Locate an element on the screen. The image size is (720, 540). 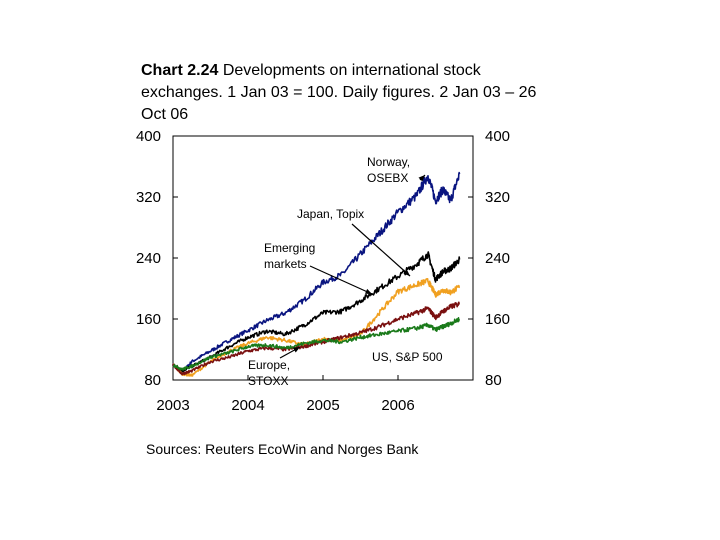
x-tick-label: 2006 is located at coordinates (397, 405).